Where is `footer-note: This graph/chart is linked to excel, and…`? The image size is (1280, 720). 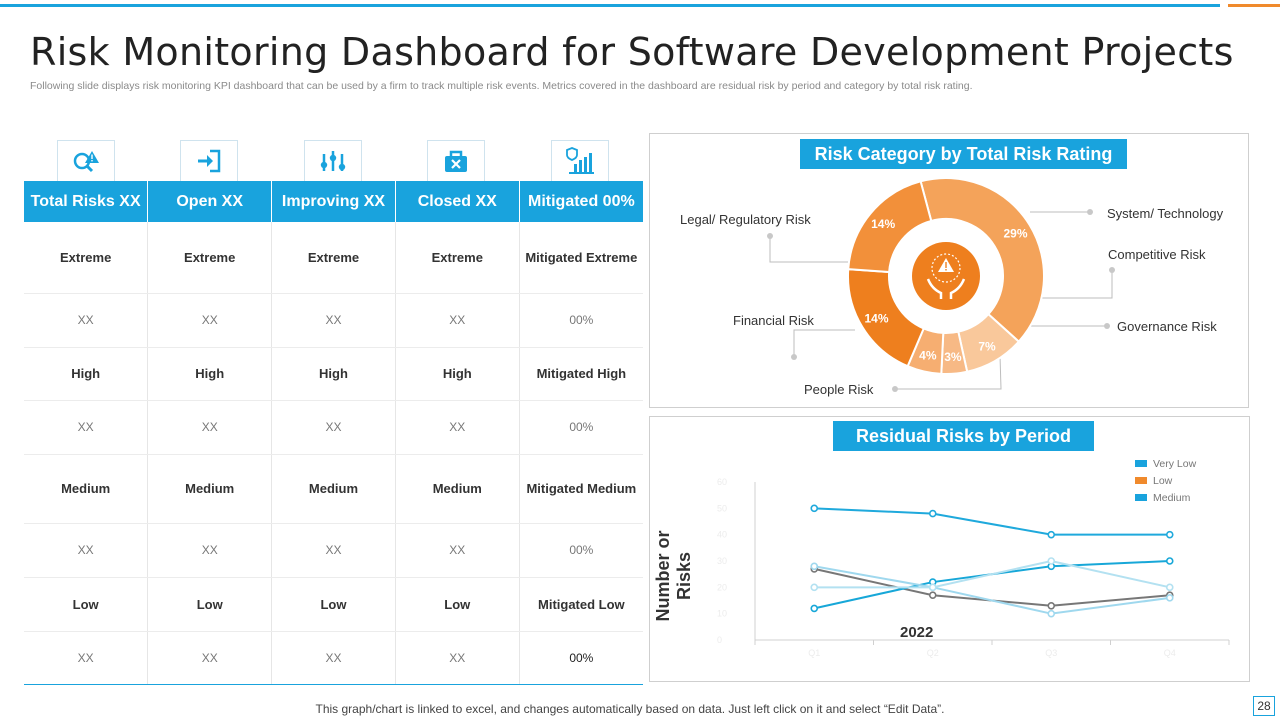
footer-note: This graph/chart is linked to excel, and… is located at coordinates (630, 709).